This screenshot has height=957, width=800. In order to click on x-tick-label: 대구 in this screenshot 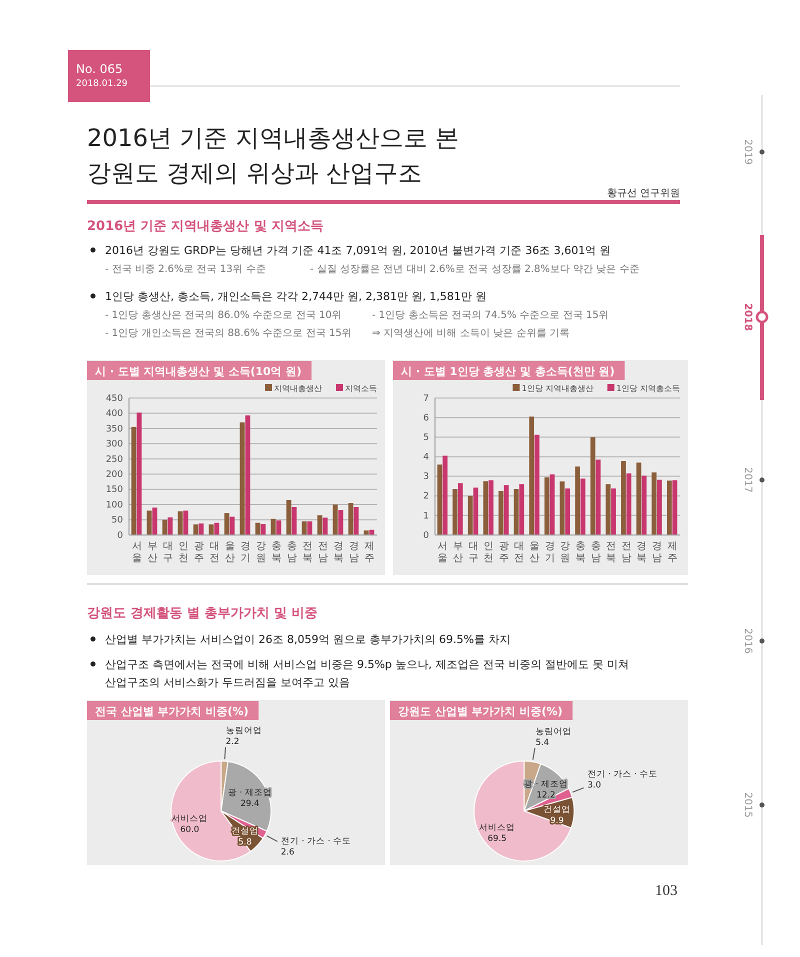, I will do `click(473, 552)`.